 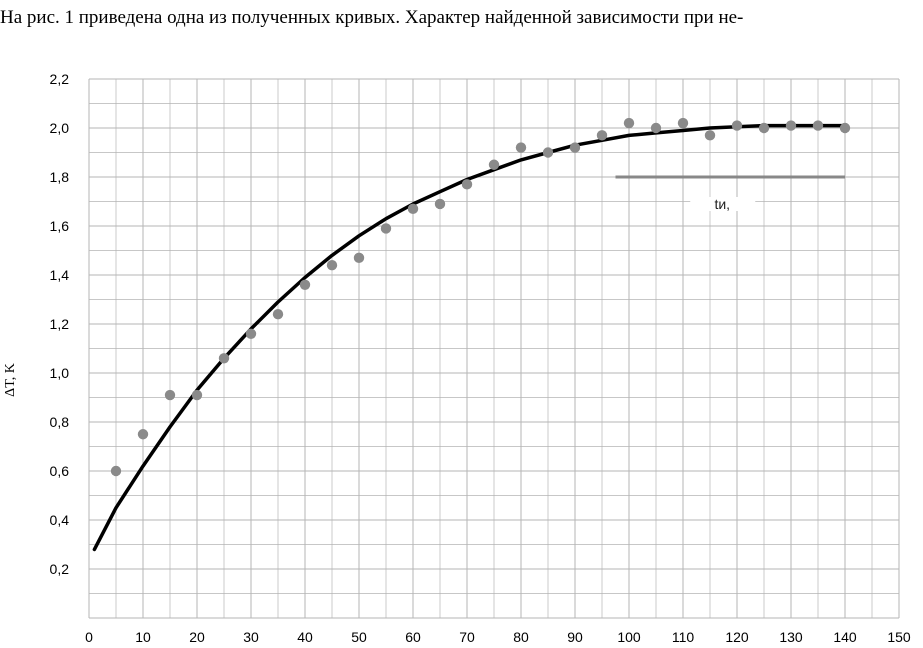 I want to click on y-tick-label: 1,4, so click(x=60, y=275).